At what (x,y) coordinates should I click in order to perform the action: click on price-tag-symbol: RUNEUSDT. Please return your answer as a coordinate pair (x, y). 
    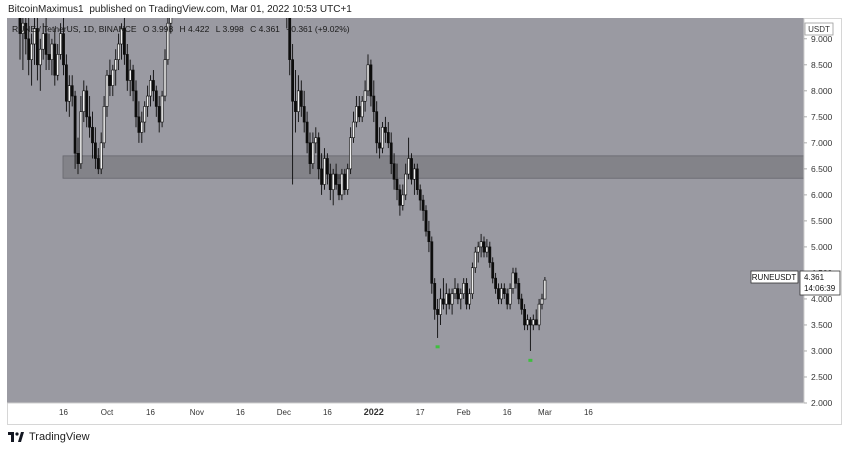
    Looking at the image, I should click on (774, 277).